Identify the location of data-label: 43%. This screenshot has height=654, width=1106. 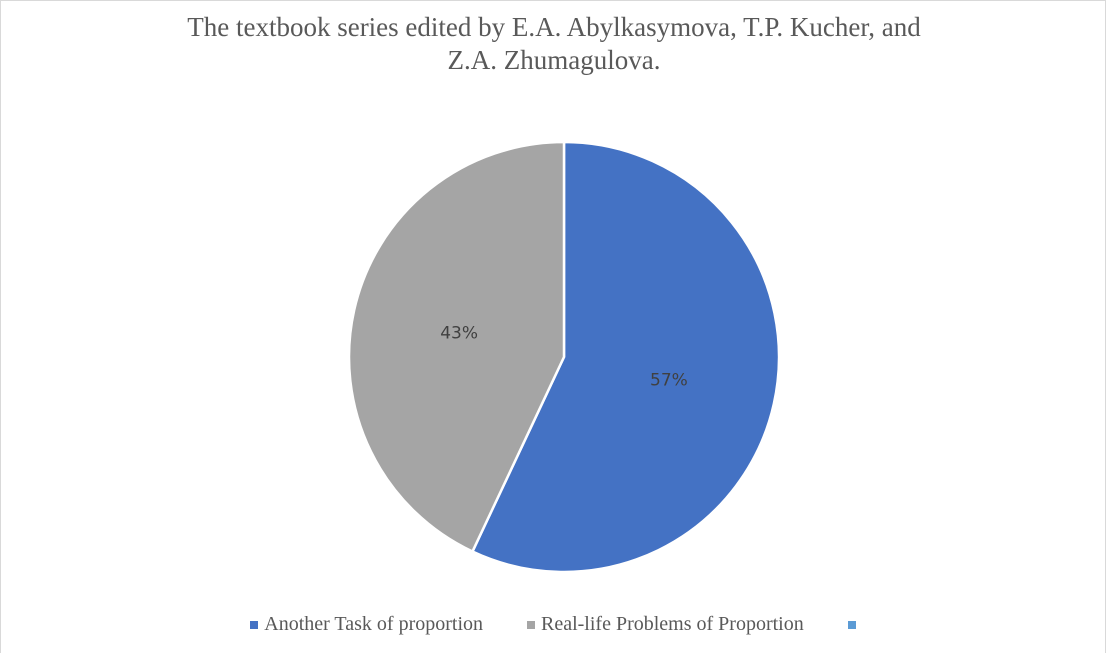
(459, 334).